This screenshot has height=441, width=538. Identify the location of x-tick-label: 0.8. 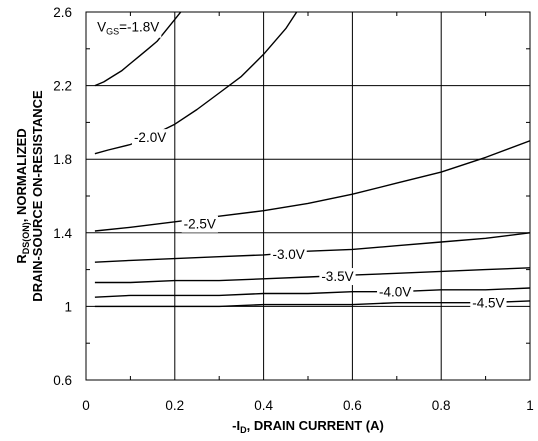
(441, 405).